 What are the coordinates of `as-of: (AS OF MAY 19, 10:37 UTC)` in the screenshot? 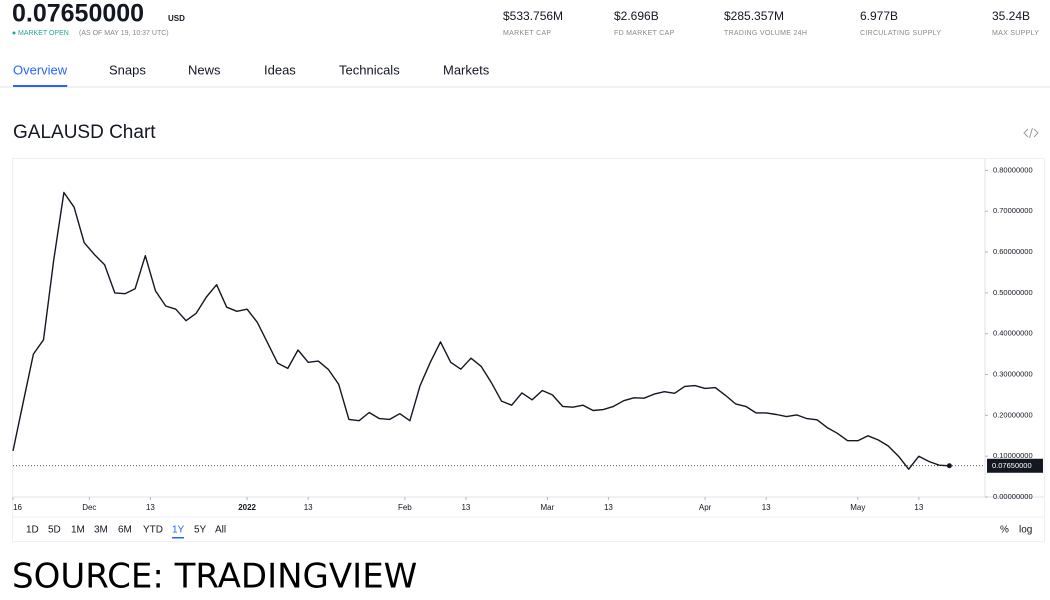 It's located at (124, 33).